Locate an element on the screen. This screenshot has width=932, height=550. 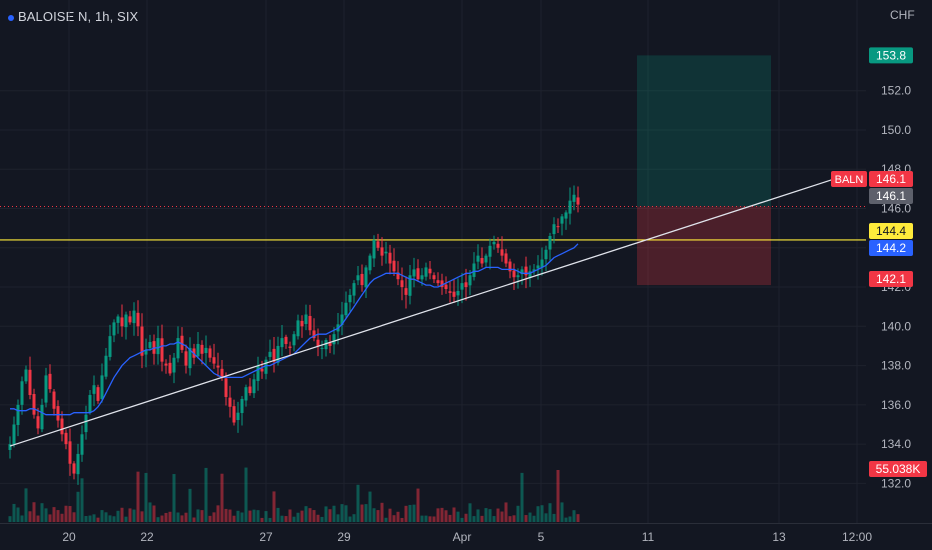
ma-badge: 144.2 is located at coordinates (891, 248).